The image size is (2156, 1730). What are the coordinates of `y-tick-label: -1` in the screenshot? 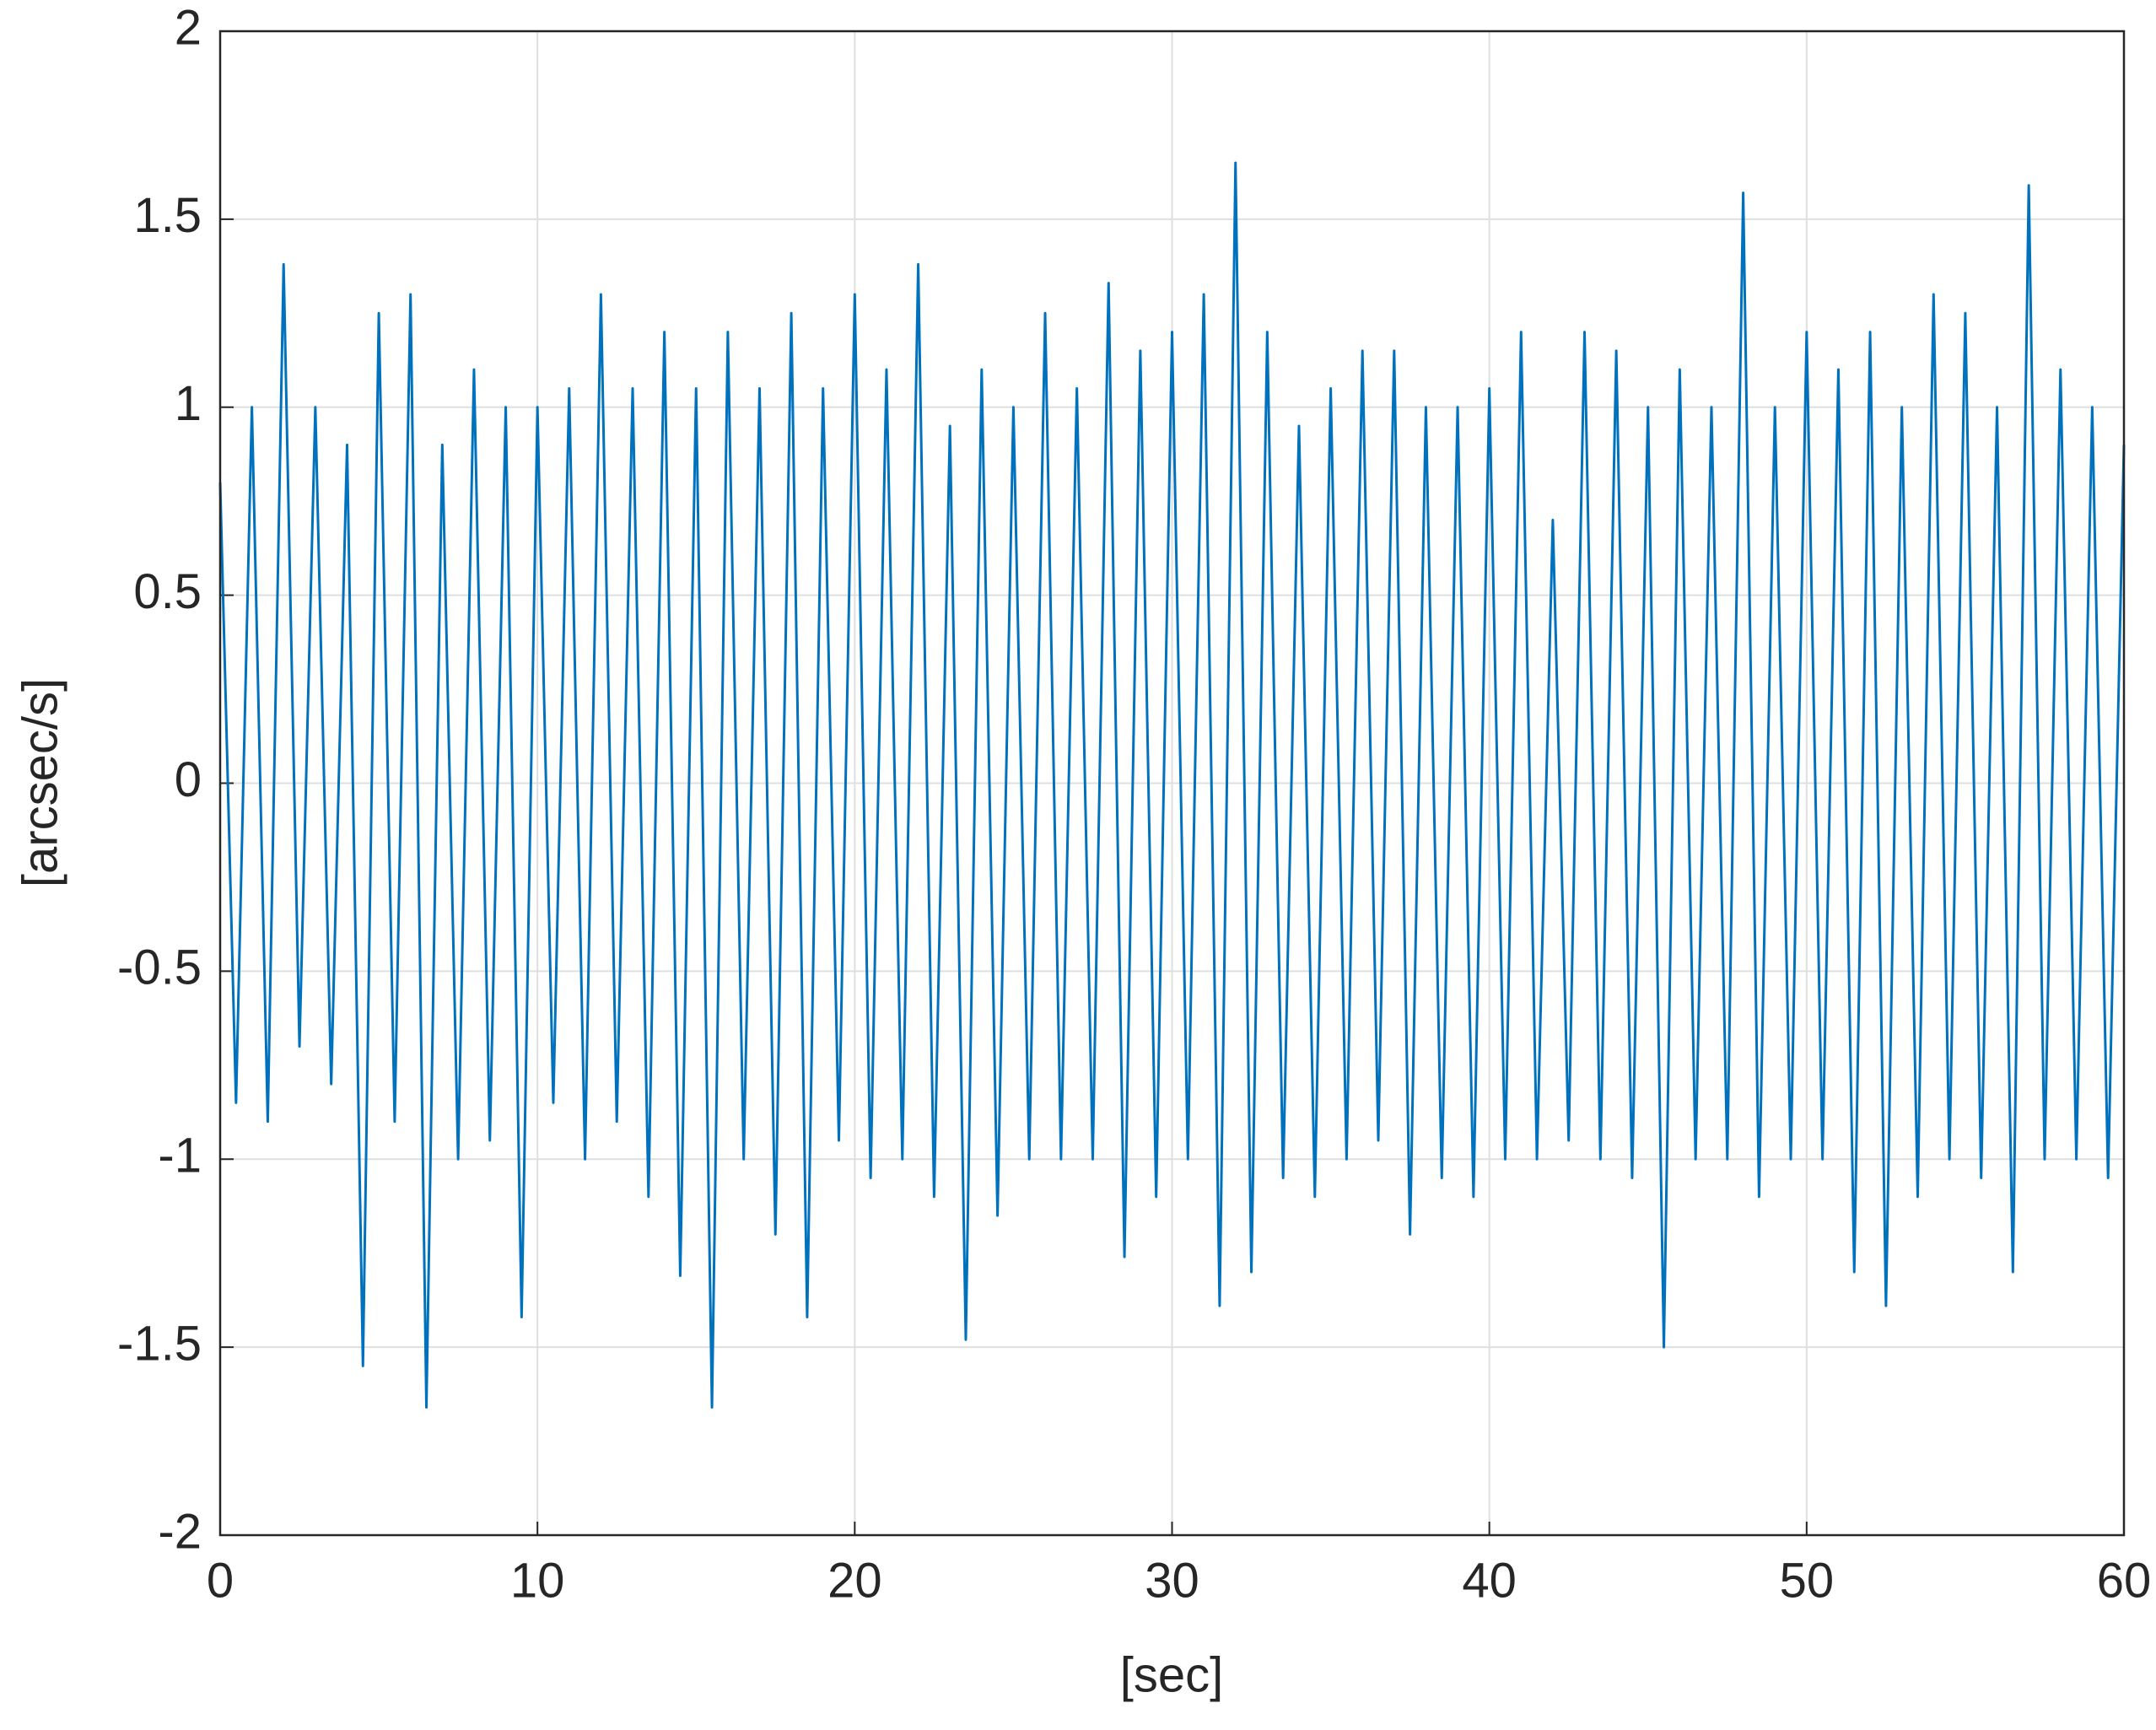 It's located at (180, 1156).